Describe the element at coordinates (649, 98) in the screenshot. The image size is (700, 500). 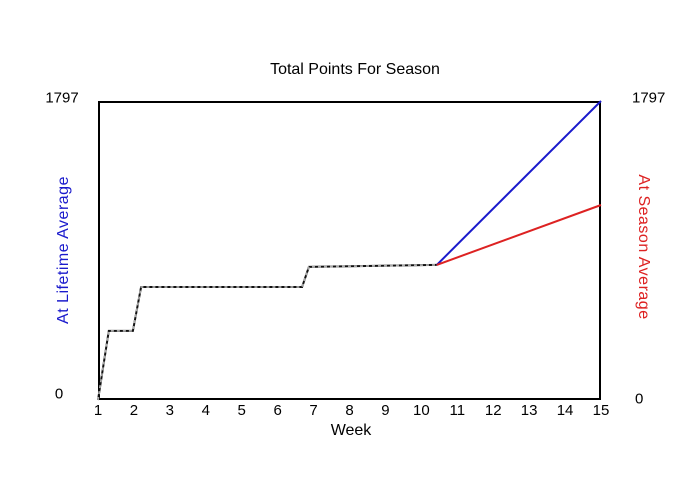
I see `y-axis-right-max-label: 1797` at that location.